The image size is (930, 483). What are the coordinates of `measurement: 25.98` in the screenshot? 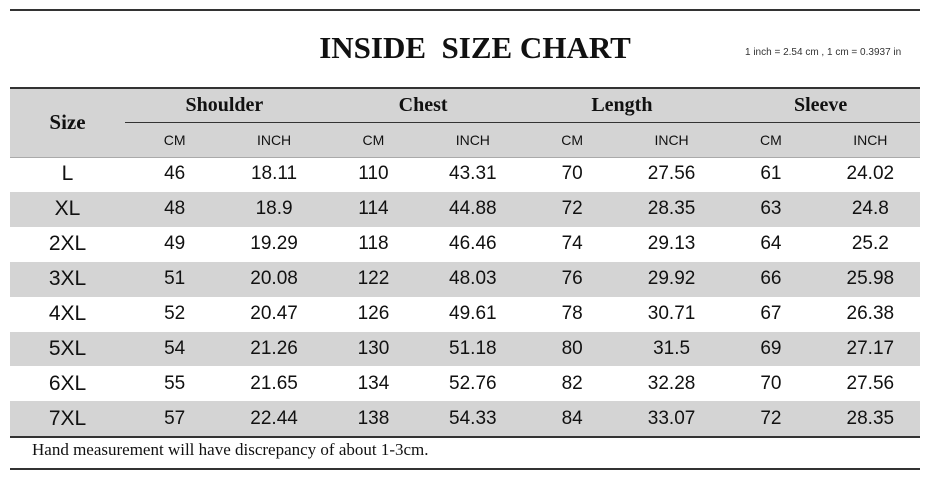 It's located at (870, 279).